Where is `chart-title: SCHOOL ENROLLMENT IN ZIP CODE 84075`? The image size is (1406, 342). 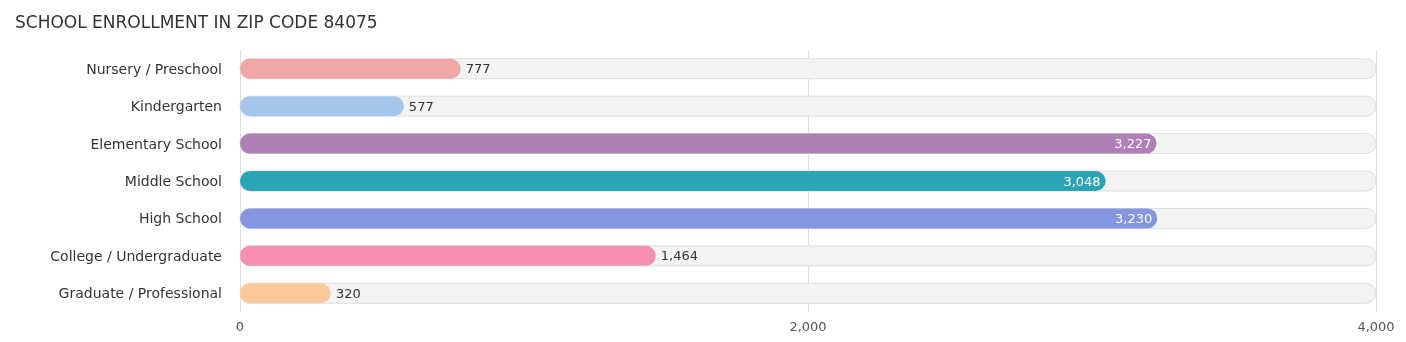 chart-title: SCHOOL ENROLLMENT IN ZIP CODE 84075 is located at coordinates (196, 21).